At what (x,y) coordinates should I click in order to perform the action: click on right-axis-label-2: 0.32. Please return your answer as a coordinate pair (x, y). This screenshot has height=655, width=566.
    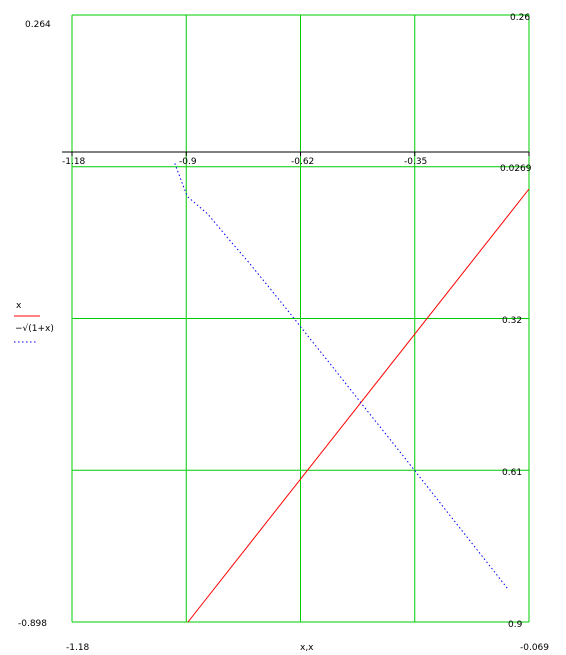
    Looking at the image, I should click on (512, 321).